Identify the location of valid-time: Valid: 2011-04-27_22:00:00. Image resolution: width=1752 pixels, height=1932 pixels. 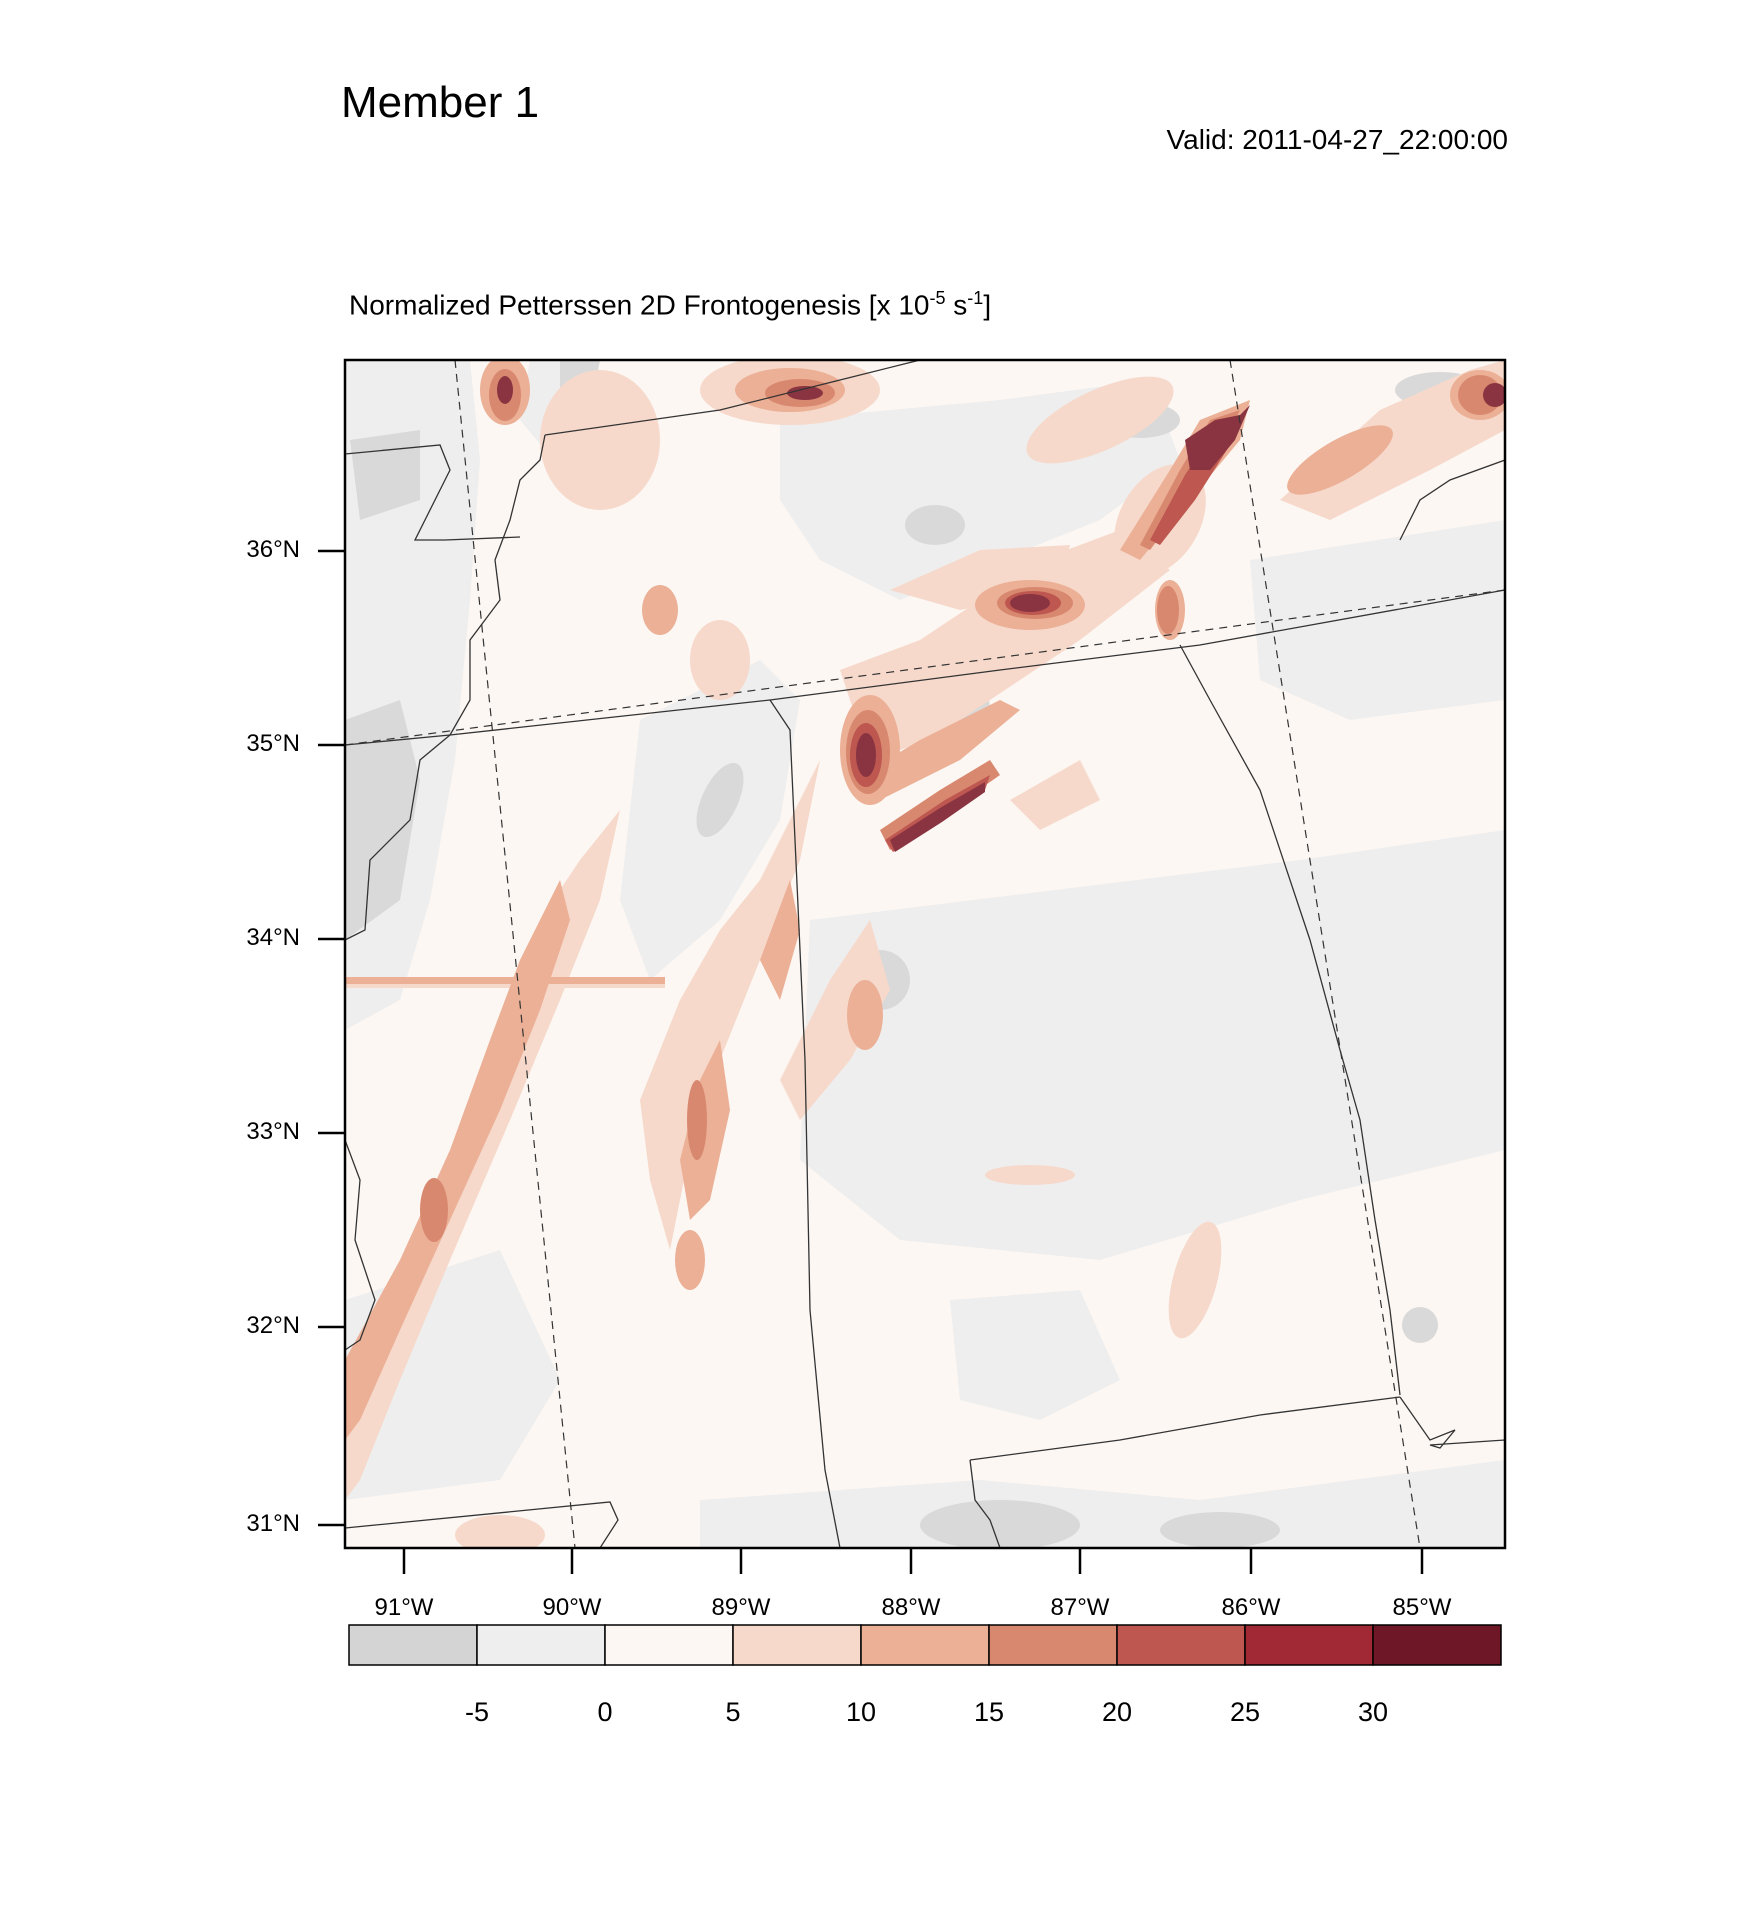
(1337, 139).